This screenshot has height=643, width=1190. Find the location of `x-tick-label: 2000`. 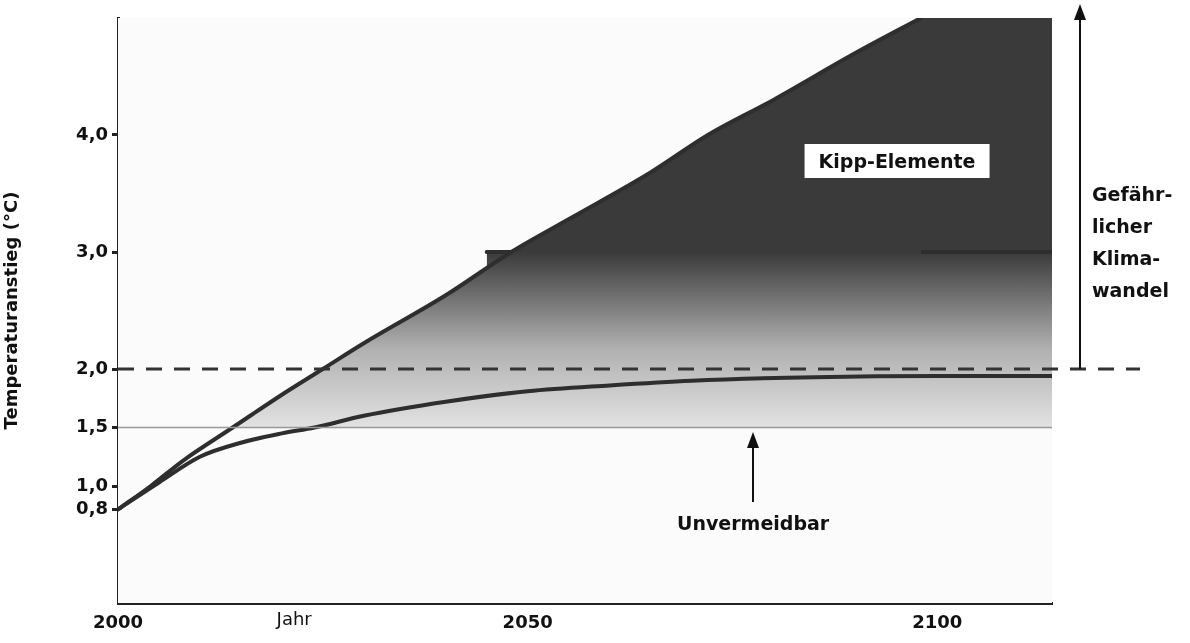

x-tick-label: 2000 is located at coordinates (118, 622).